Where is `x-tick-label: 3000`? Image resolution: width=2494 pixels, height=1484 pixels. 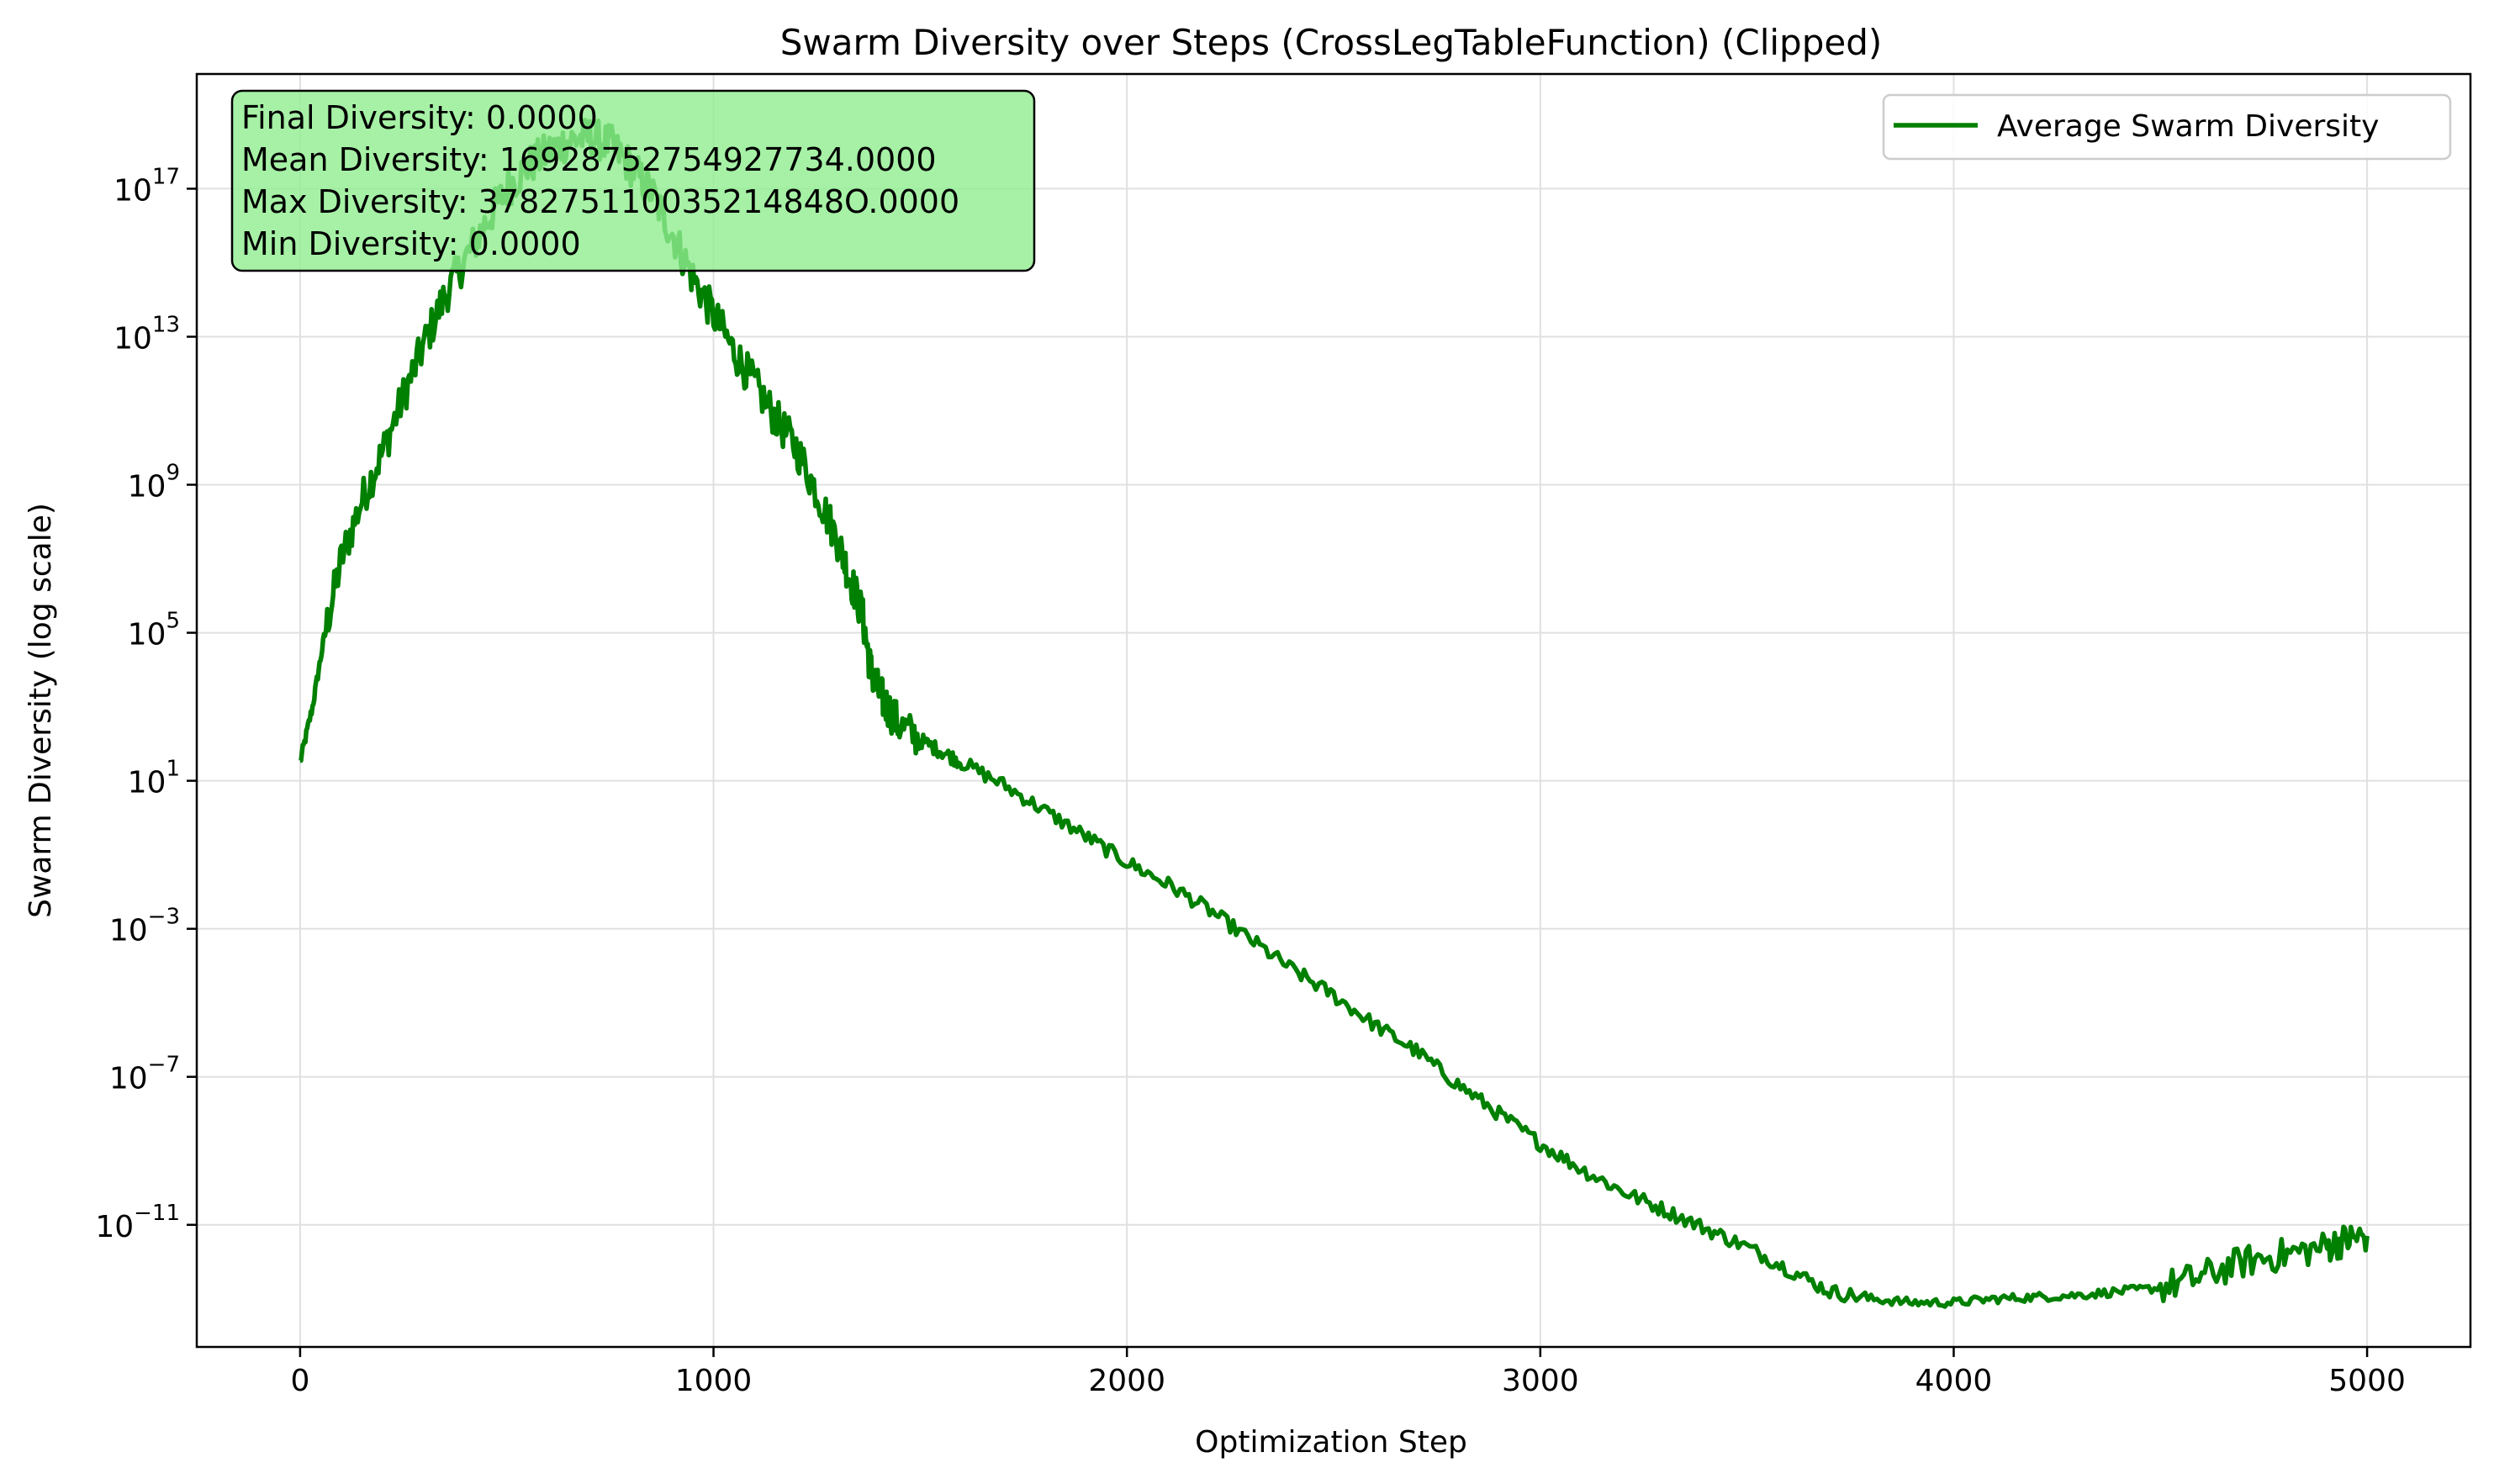
x-tick-label: 3000 is located at coordinates (1541, 1381).